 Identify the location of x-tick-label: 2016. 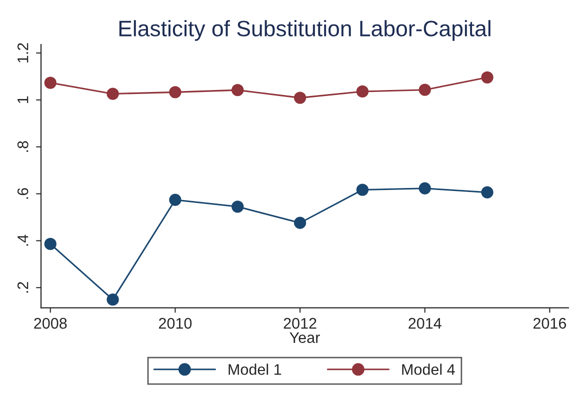
(549, 323).